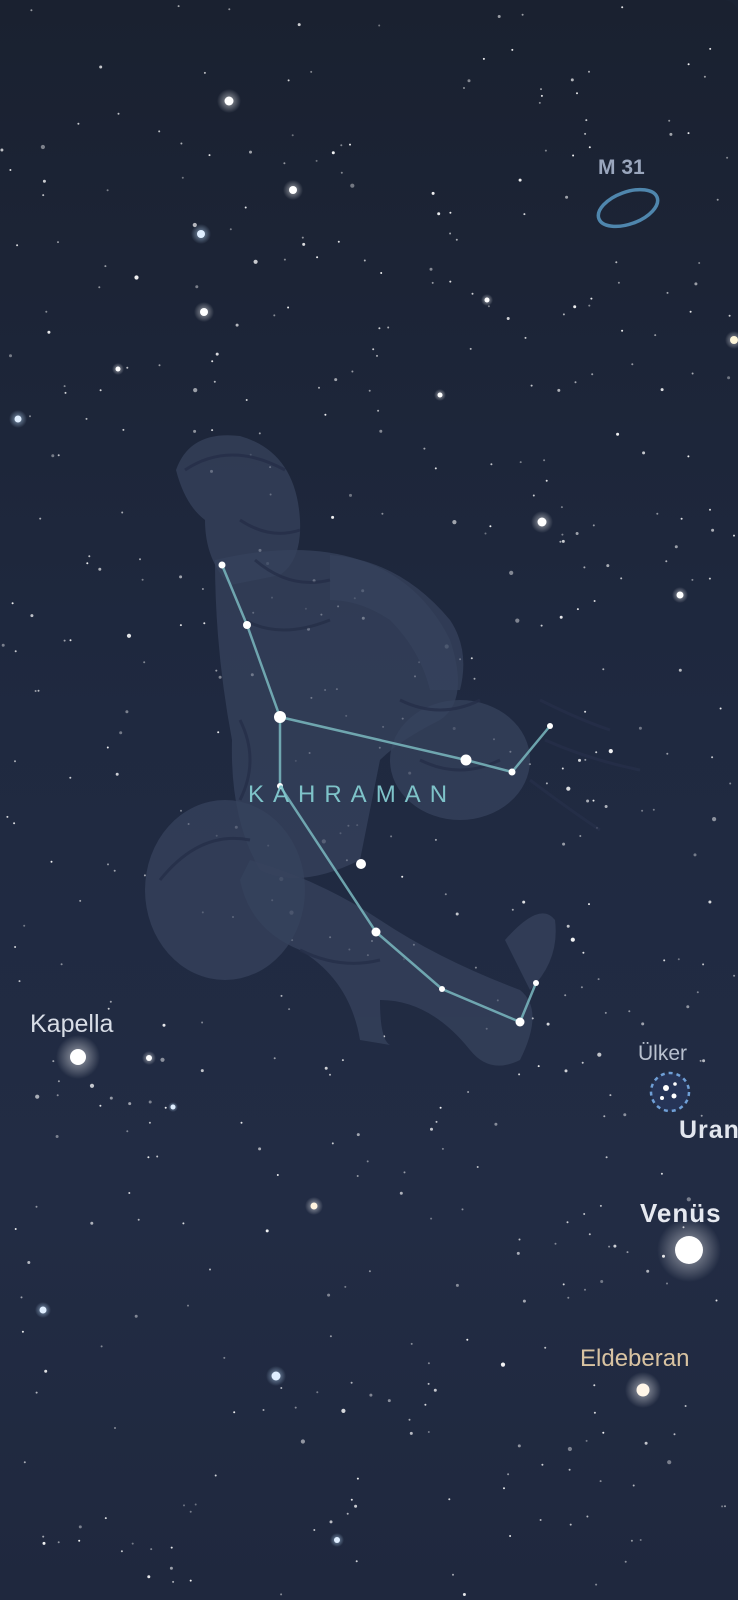 This screenshot has width=738, height=1600. I want to click on venus-planet, so click(689, 1250).